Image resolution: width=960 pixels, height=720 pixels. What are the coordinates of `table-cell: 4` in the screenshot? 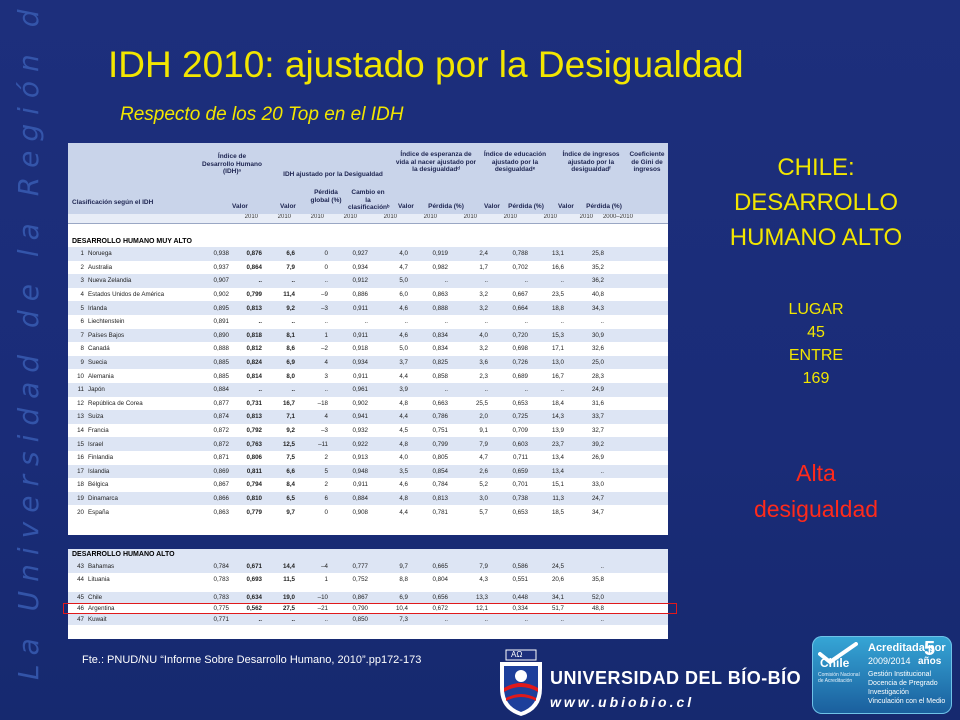 It's located at (326, 417).